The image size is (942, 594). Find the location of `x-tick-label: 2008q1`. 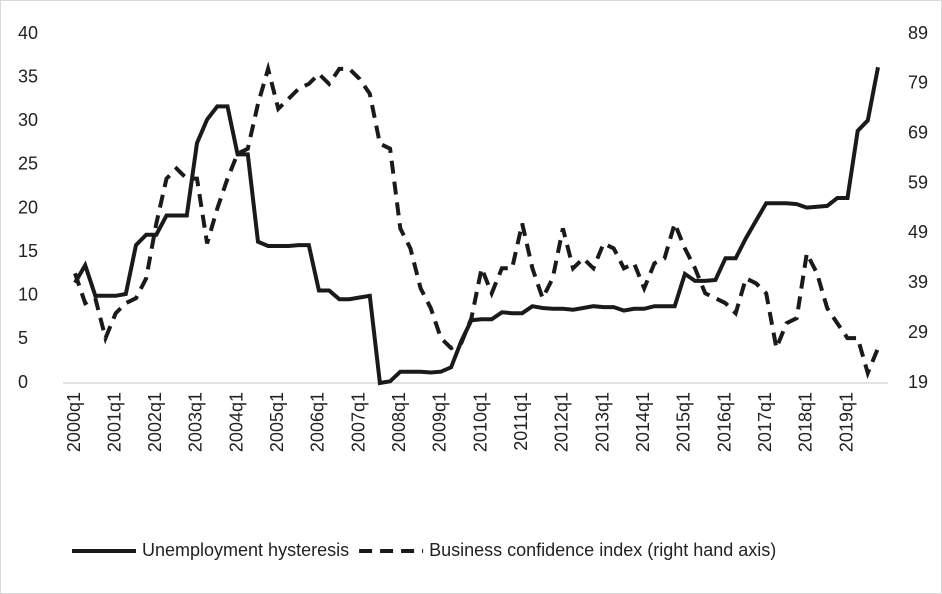

x-tick-label: 2008q1 is located at coordinates (399, 422).